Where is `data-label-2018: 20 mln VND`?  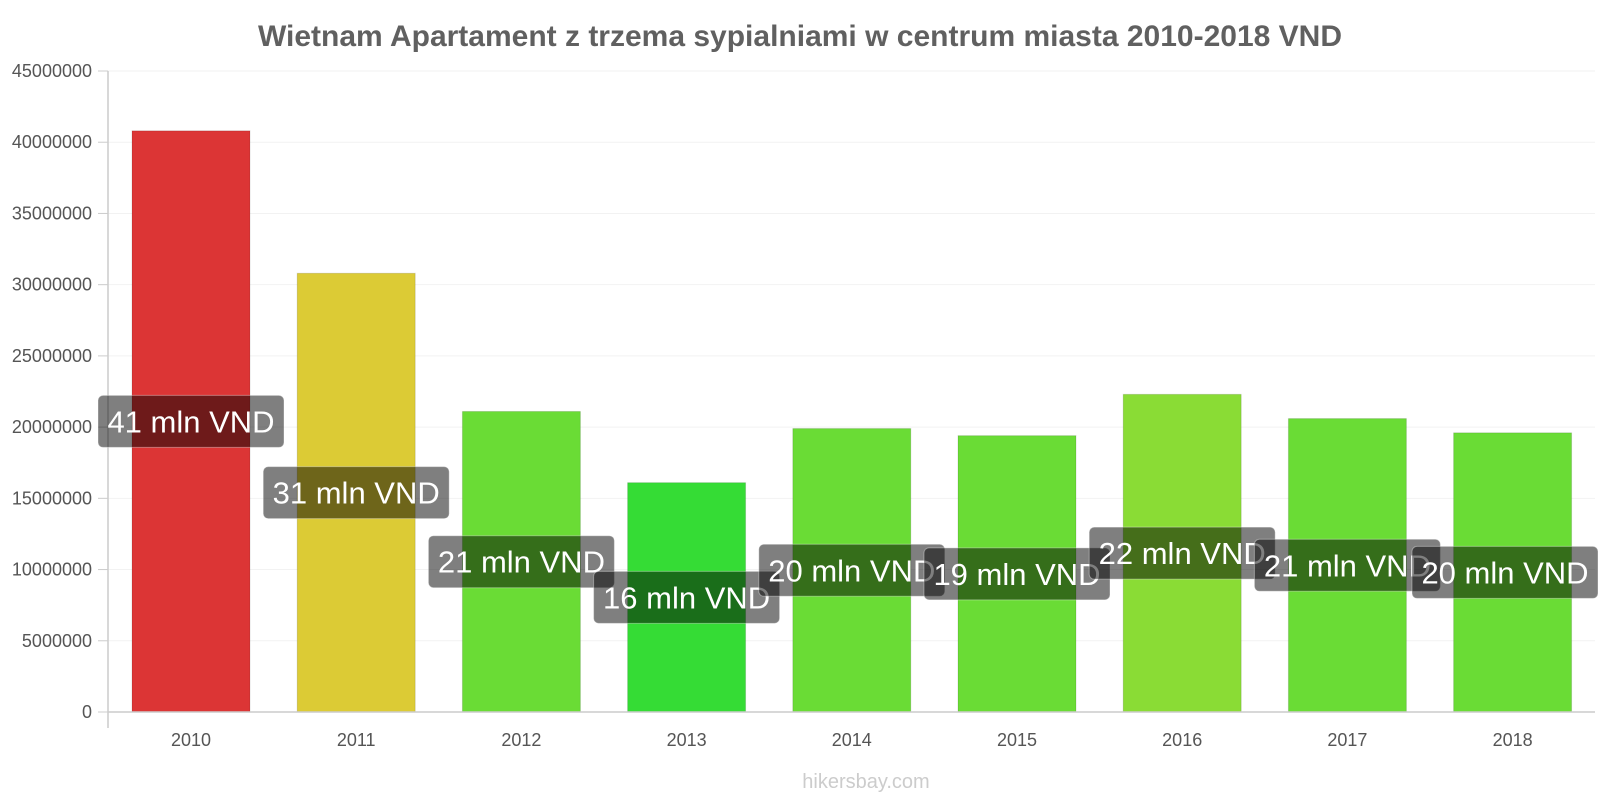
data-label-2018: 20 mln VND is located at coordinates (1505, 572).